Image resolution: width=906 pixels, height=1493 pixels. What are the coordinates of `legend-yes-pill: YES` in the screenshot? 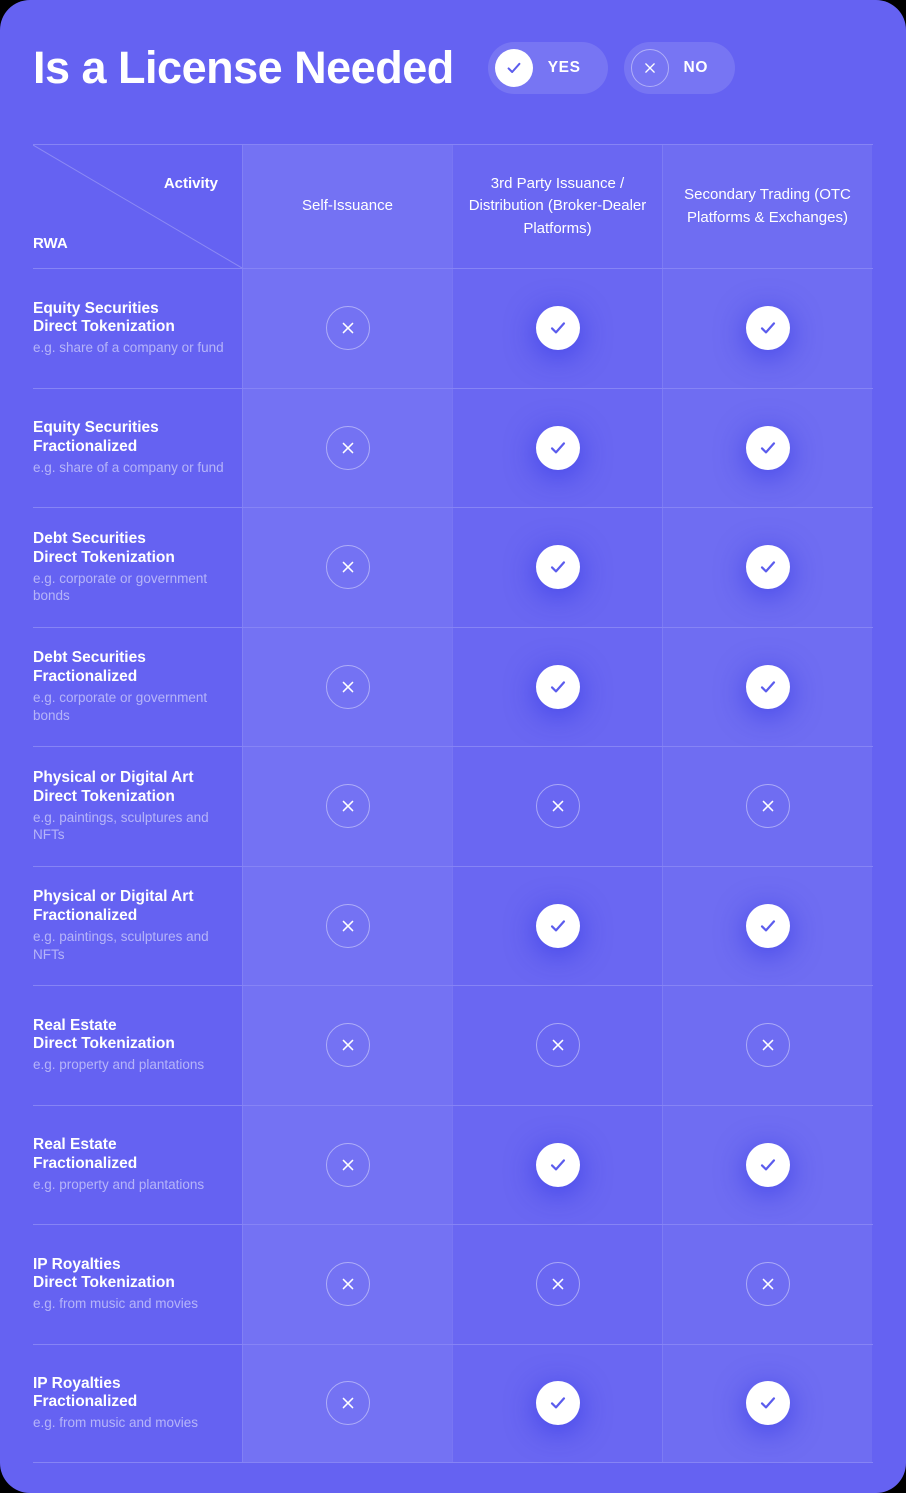 It's located at (547, 68).